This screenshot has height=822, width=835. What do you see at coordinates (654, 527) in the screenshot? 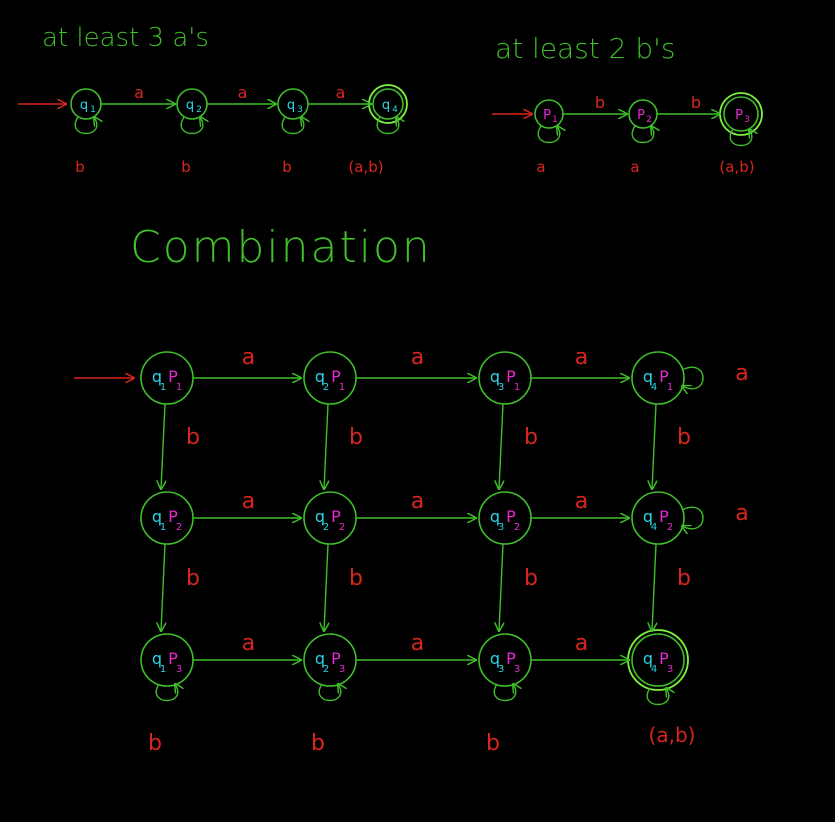
I see `q-subscript: 4` at bounding box center [654, 527].